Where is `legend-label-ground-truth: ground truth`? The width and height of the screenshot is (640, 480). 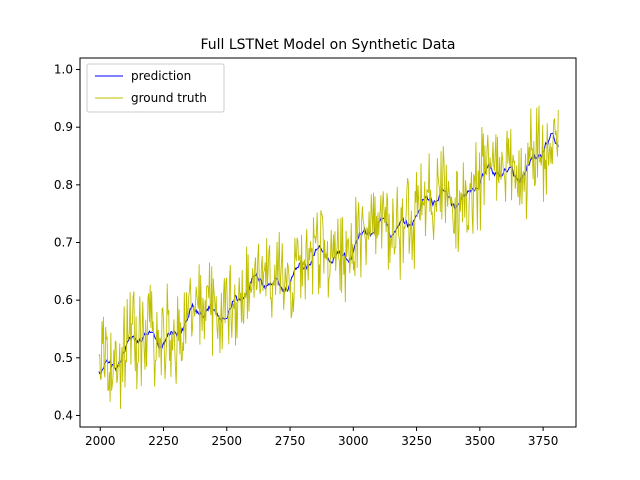
legend-label-ground-truth: ground truth is located at coordinates (169, 98).